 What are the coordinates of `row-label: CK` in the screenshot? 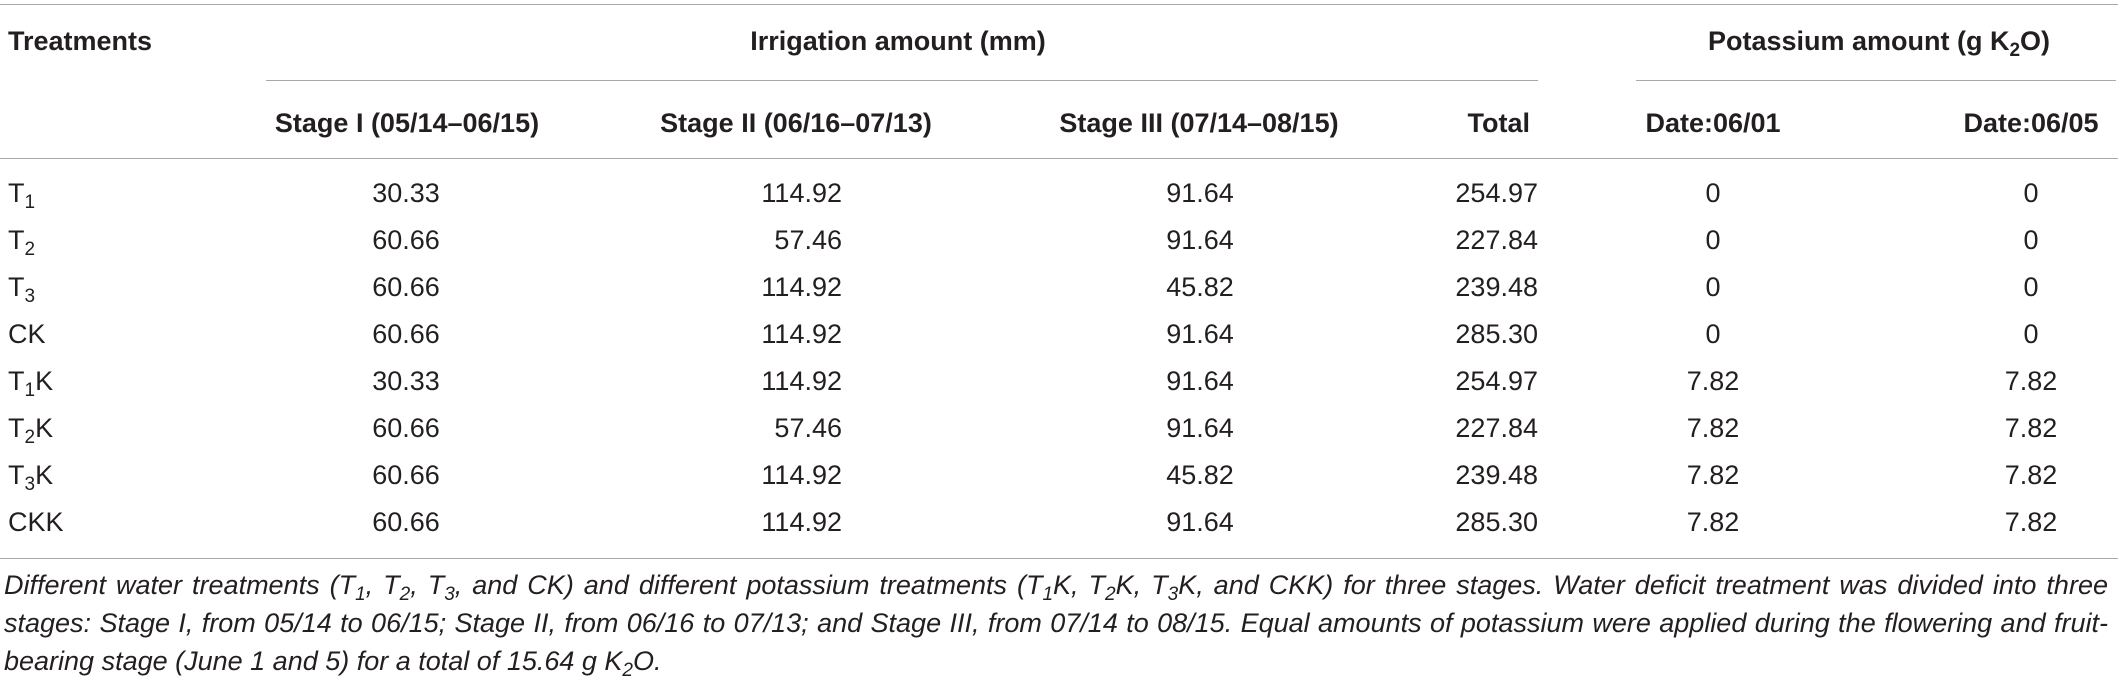 It's located at (27, 334).